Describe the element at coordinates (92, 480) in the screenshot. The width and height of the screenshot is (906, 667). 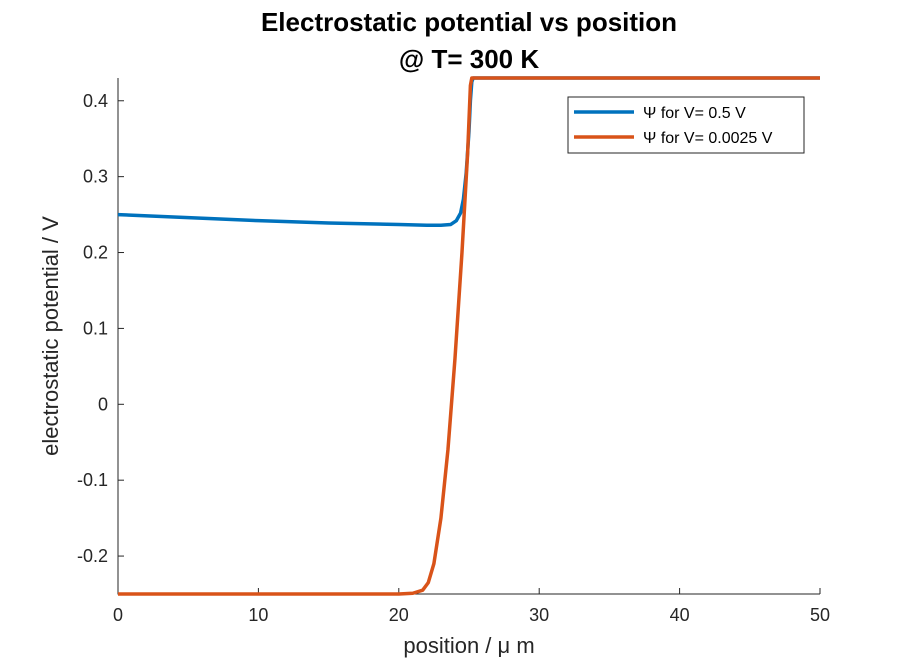
I see `y-tick-label: -0.1` at that location.